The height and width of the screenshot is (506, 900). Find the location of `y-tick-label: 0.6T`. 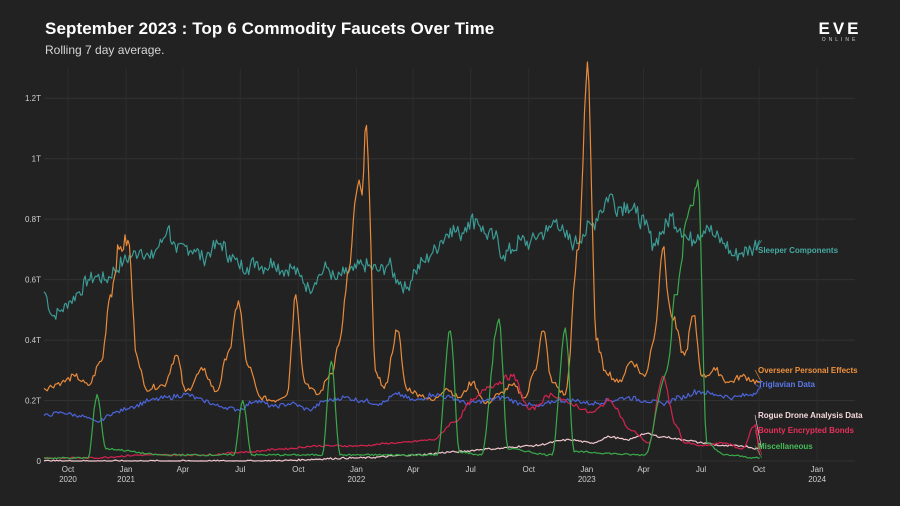

y-tick-label: 0.6T is located at coordinates (33, 280).